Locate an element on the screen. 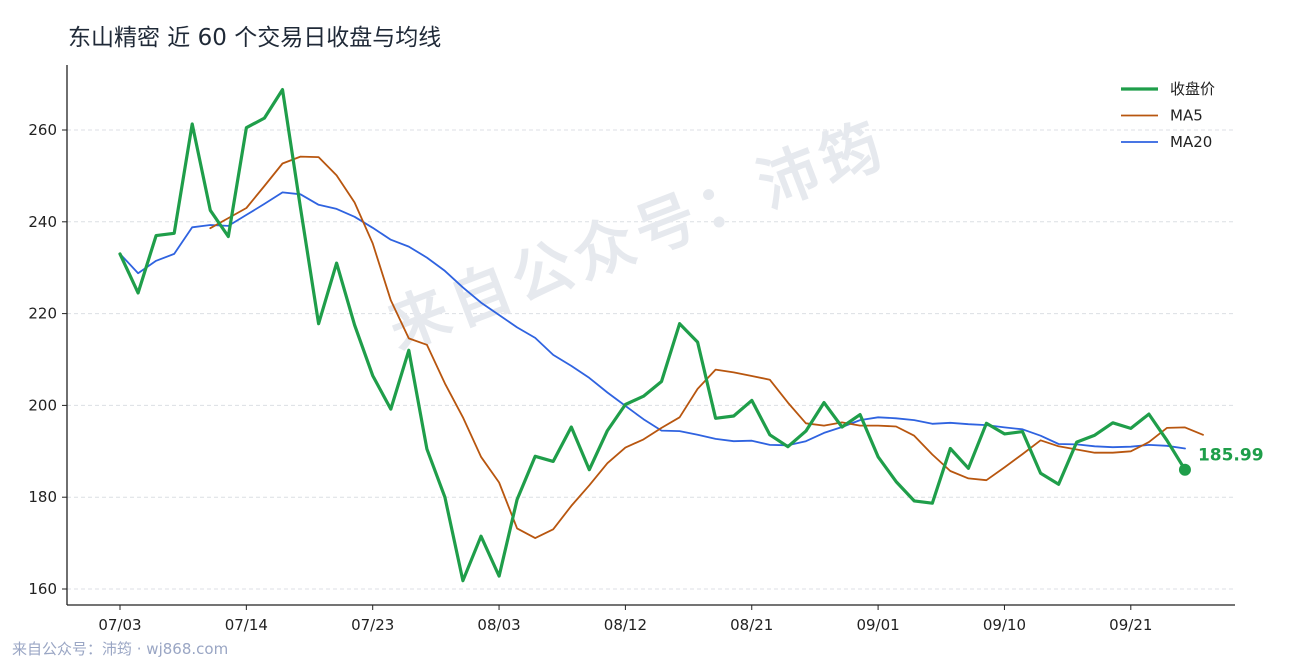  x-tick-label: 09/10 is located at coordinates (1004, 625).